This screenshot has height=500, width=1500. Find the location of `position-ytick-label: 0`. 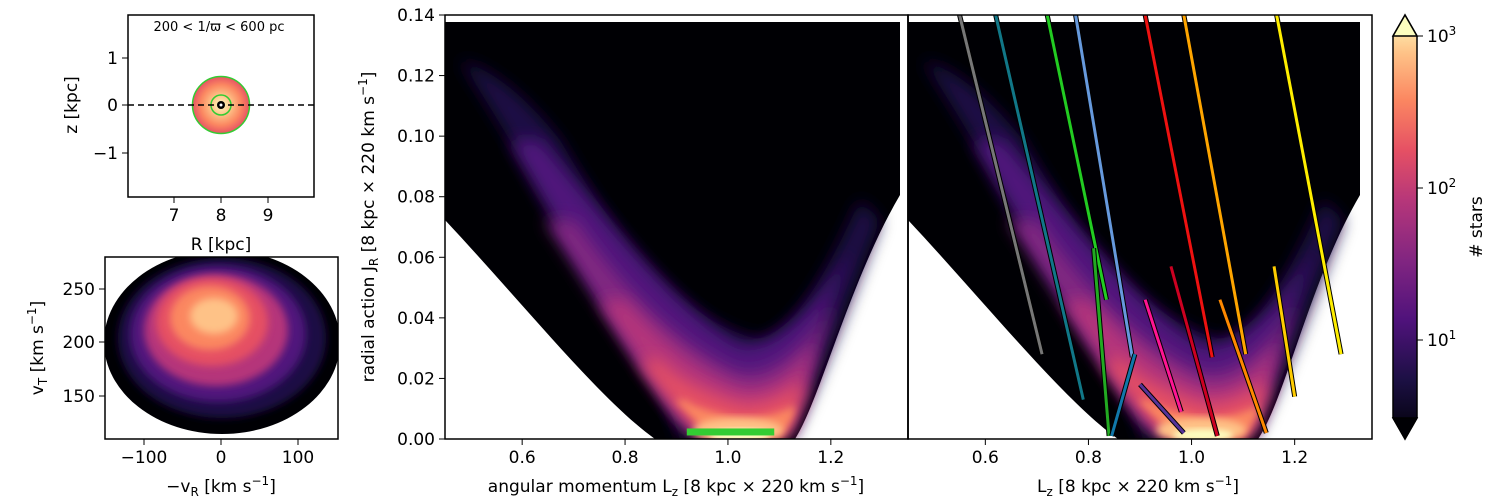

position-ytick-label: 0 is located at coordinates (112, 106).